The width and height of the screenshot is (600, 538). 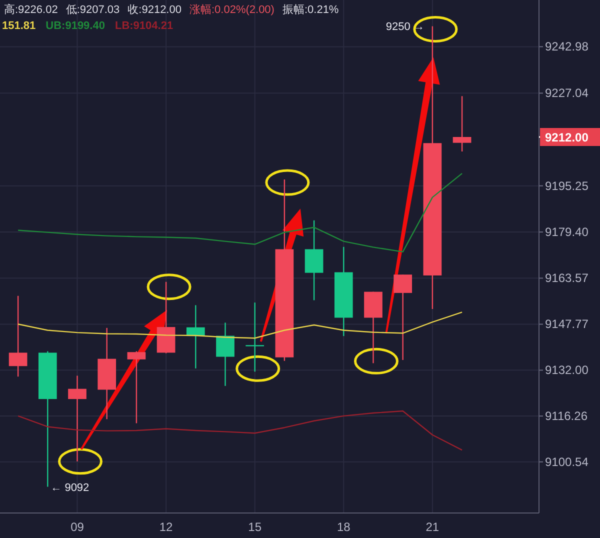 What do you see at coordinates (567, 324) in the screenshot?
I see `y-tick-label: 9147.77` at bounding box center [567, 324].